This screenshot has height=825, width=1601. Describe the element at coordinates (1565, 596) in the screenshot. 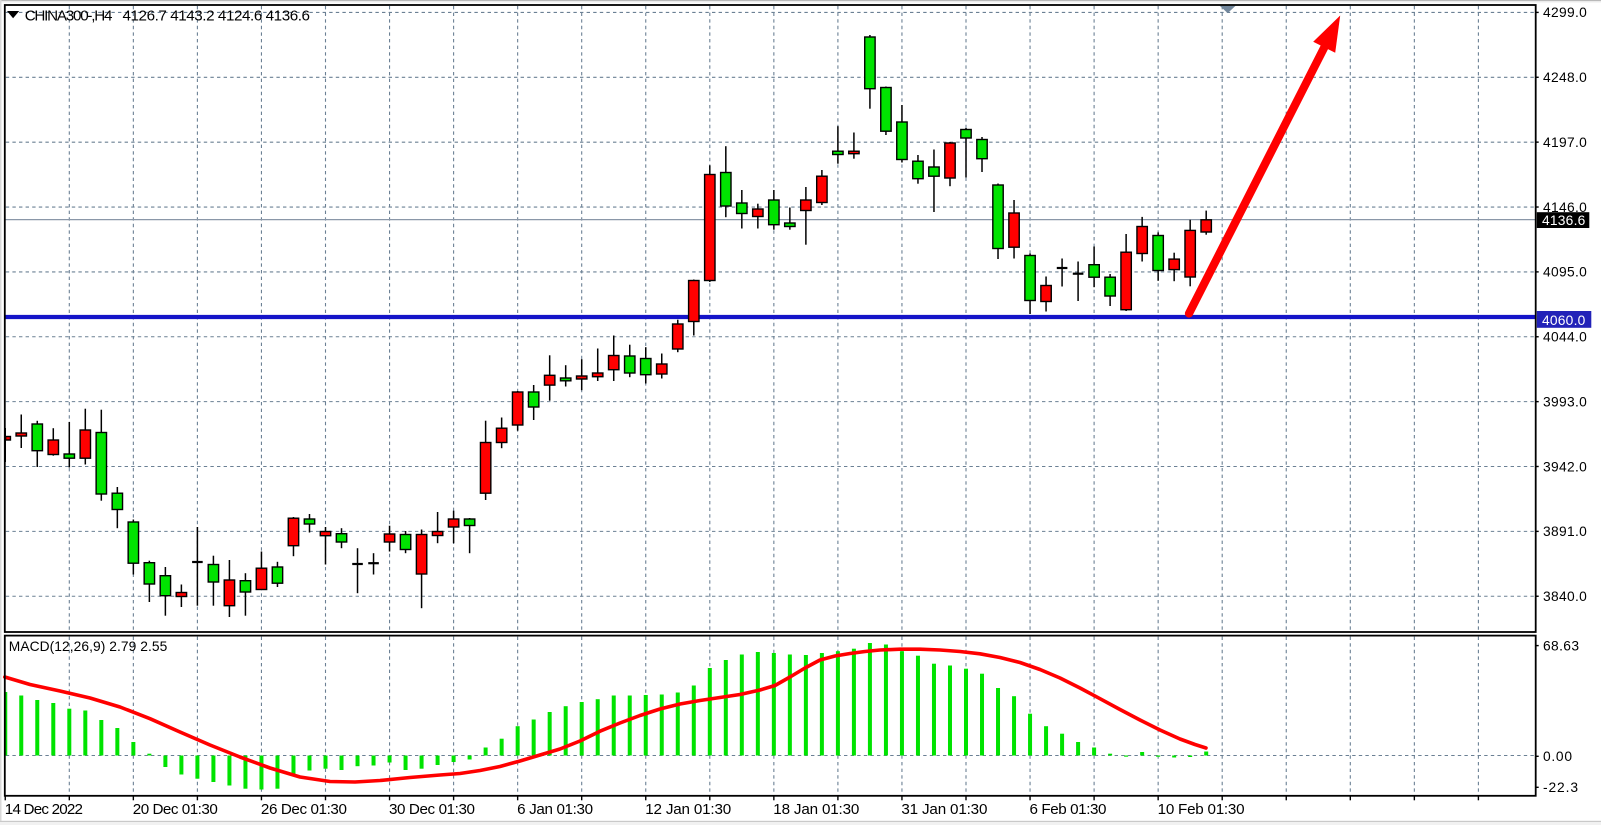

I see `svg-text: 3840.0` at that location.